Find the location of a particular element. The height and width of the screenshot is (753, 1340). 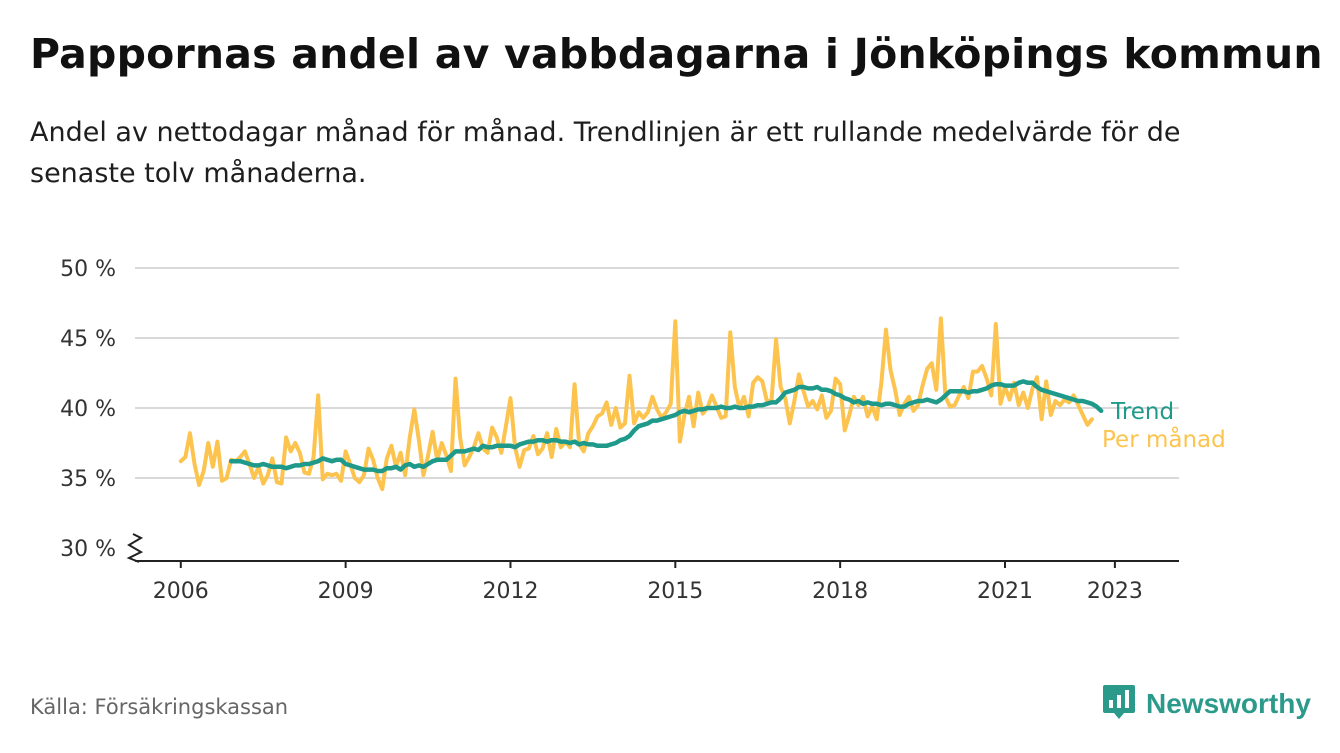

source-note: Källa: Försäkringskassan is located at coordinates (159, 707).